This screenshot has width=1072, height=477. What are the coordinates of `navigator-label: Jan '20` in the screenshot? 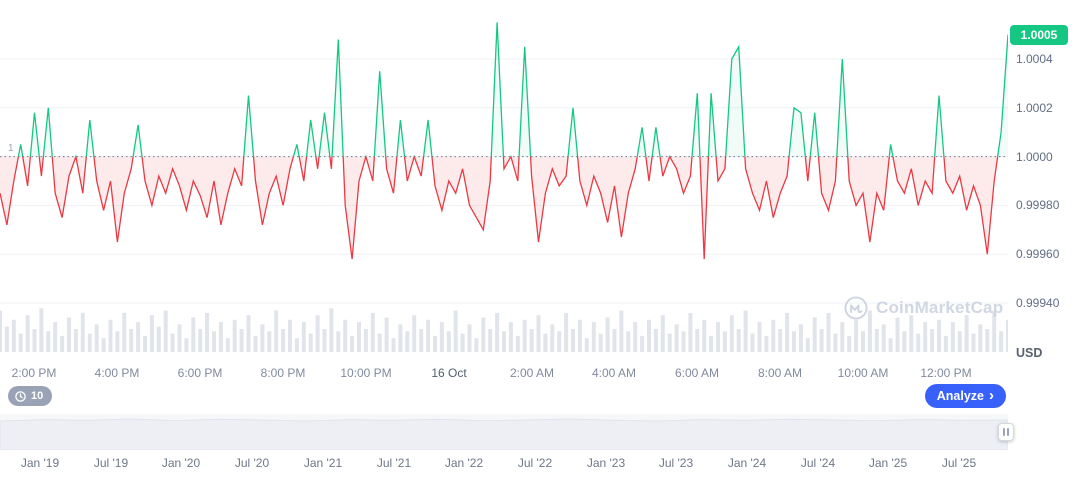 It's located at (181, 463).